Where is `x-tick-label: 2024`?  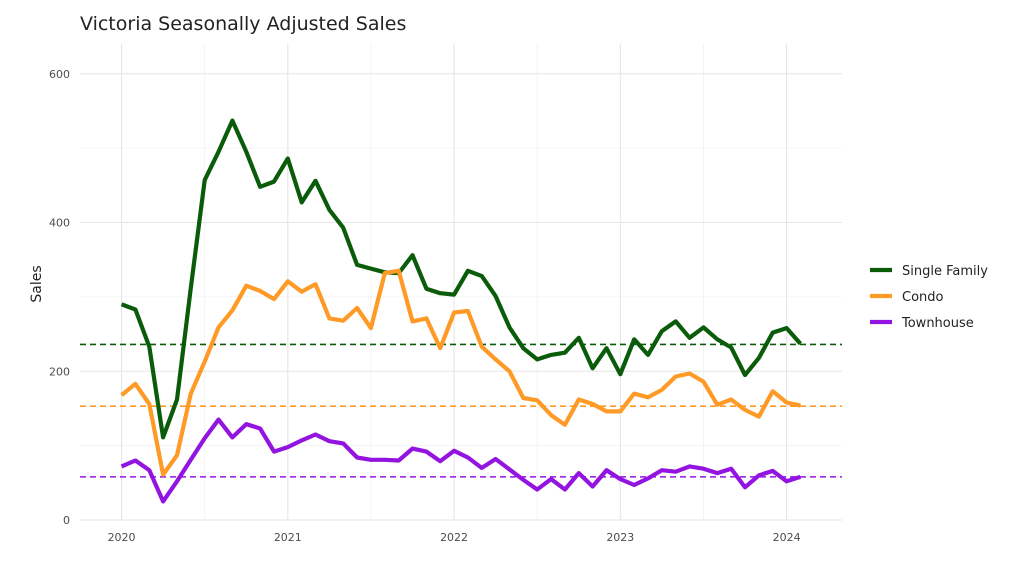 x-tick-label: 2024 is located at coordinates (787, 537).